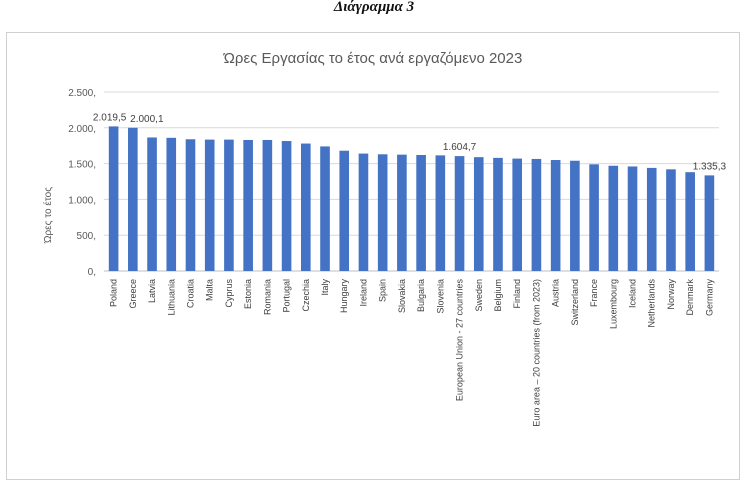 This screenshot has height=498, width=748. I want to click on document-caption: Διάγραμμα 3, so click(374, 7).